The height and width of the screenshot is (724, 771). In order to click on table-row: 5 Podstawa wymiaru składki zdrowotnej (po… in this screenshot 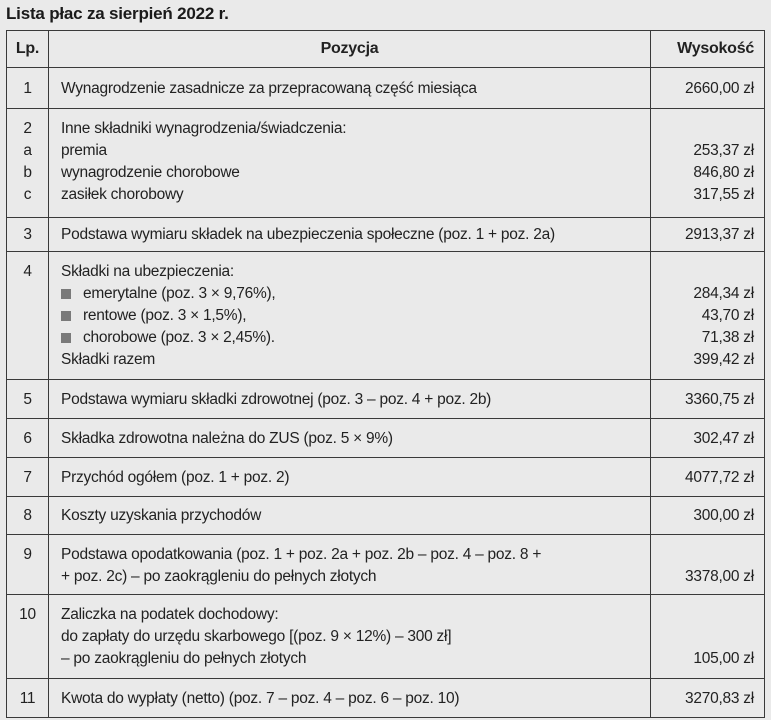, I will do `click(385, 399)`.